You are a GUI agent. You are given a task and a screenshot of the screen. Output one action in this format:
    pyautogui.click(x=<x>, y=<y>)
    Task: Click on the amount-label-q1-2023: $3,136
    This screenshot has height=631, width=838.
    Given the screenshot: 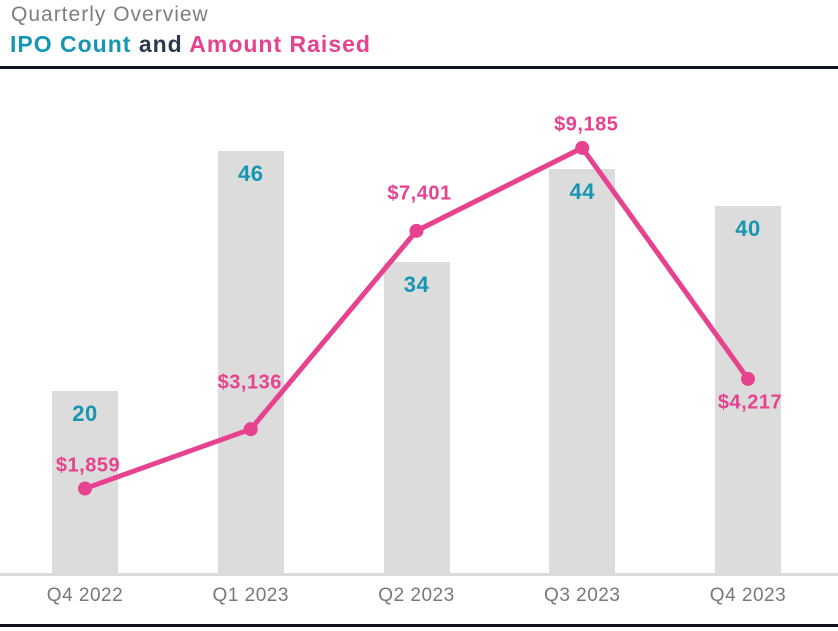 What is the action you would take?
    pyautogui.click(x=249, y=382)
    